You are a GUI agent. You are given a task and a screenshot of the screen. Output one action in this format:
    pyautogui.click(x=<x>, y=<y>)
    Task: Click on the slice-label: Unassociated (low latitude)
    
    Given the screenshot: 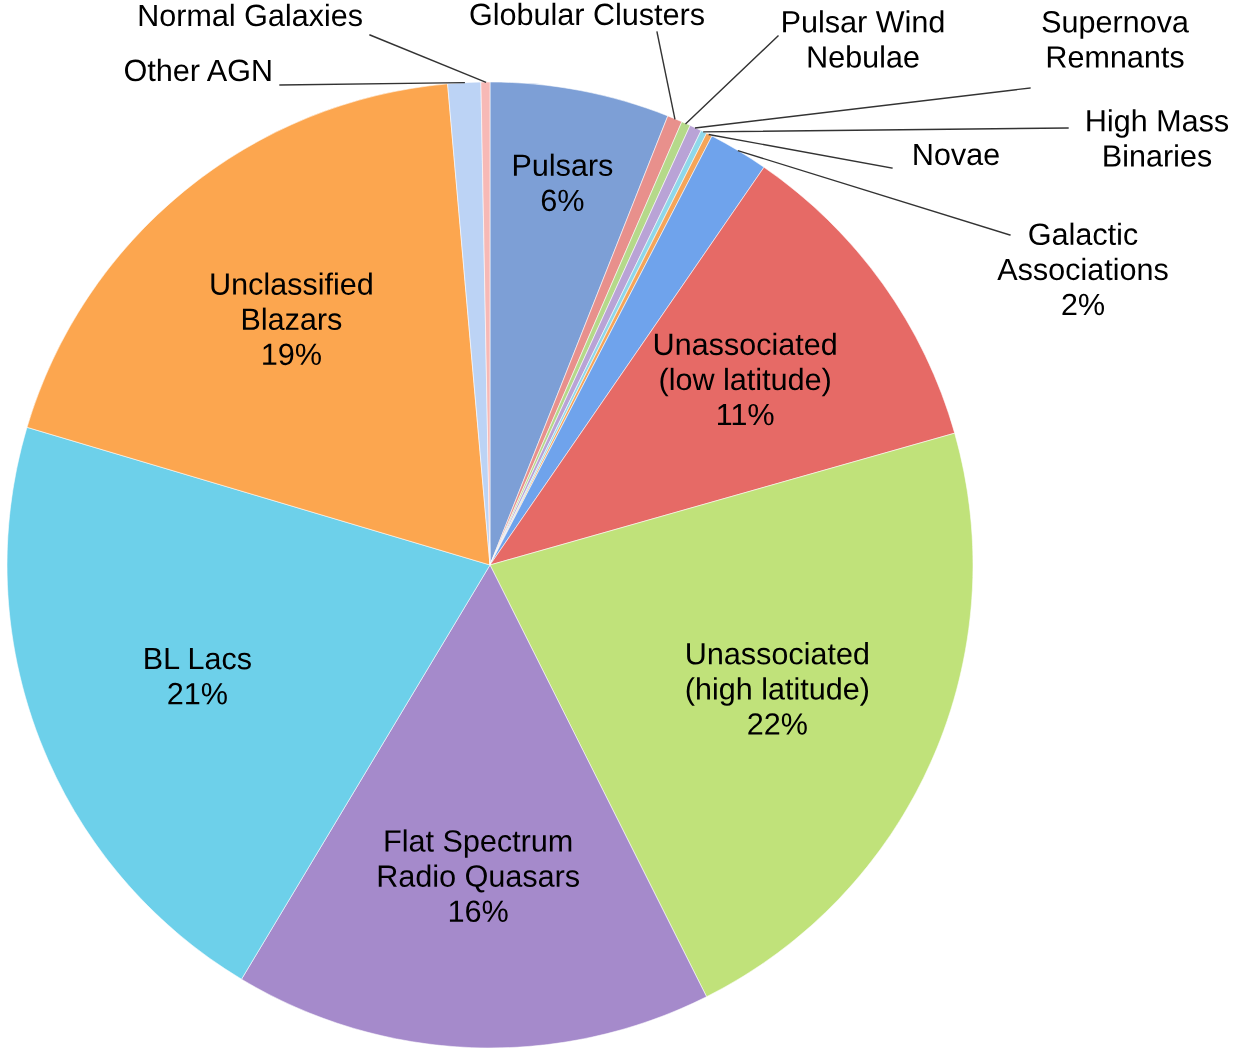 What is the action you would take?
    pyautogui.click(x=745, y=364)
    